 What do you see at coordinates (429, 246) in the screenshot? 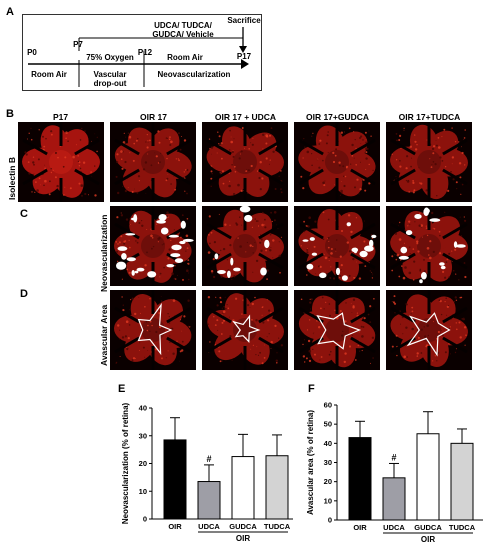
I see `retina-image-tudca-neovascularization` at bounding box center [429, 246].